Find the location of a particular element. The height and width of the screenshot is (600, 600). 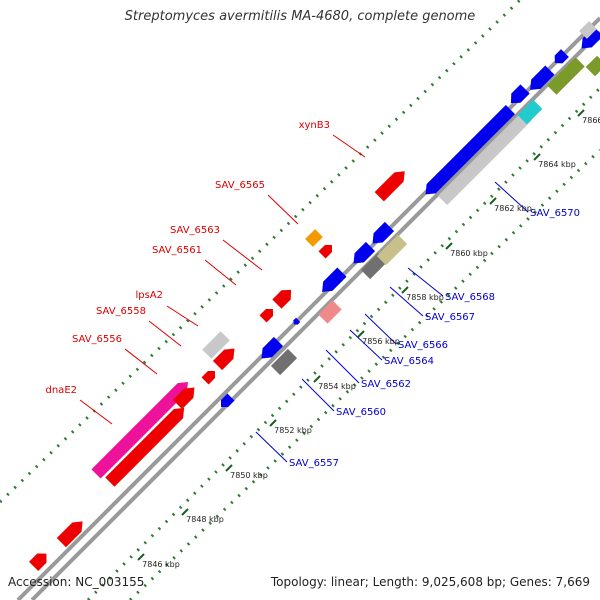

gene-label-reverse: SAV_6567 is located at coordinates (450, 317).